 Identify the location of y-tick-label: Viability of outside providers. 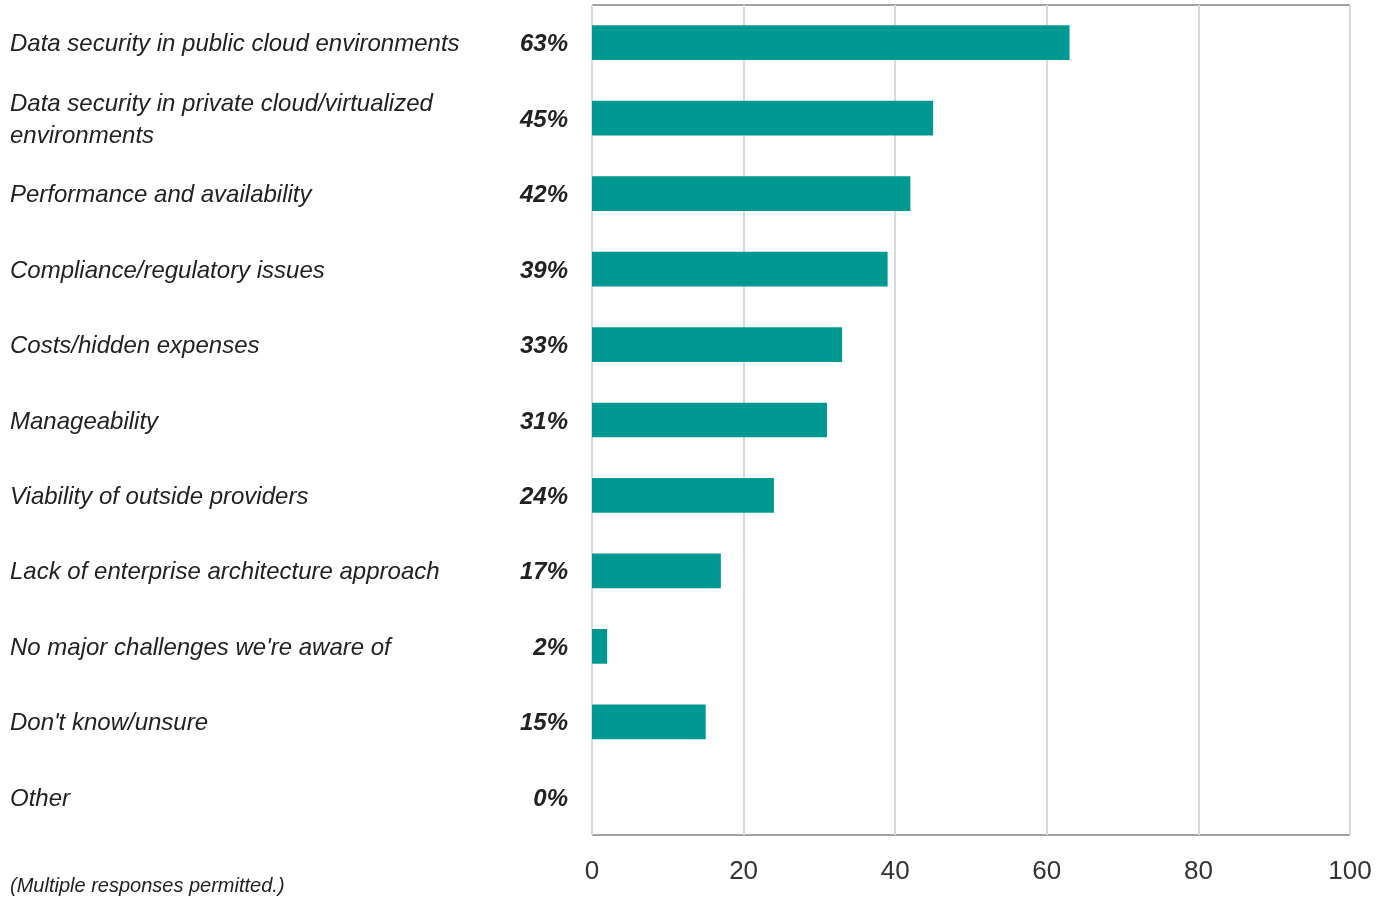
(159, 495).